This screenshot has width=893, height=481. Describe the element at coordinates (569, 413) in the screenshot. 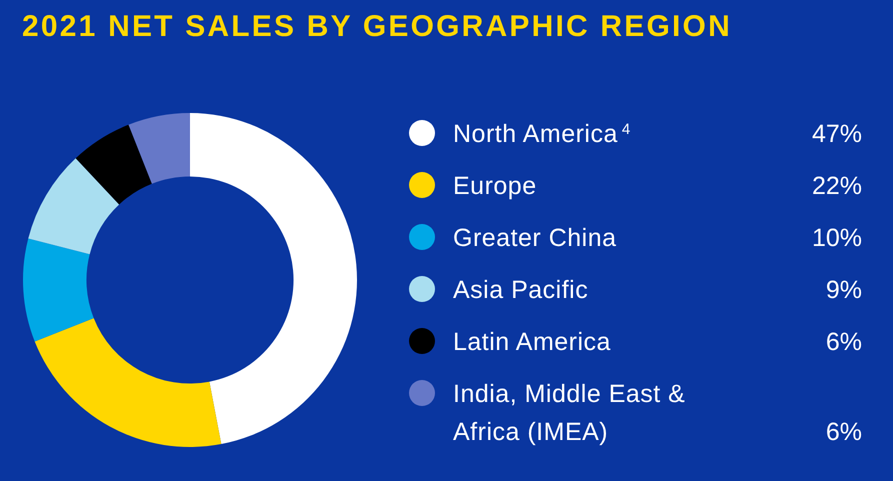

I see `legend-label: India, Middle East & Africa (IMEA)` at that location.